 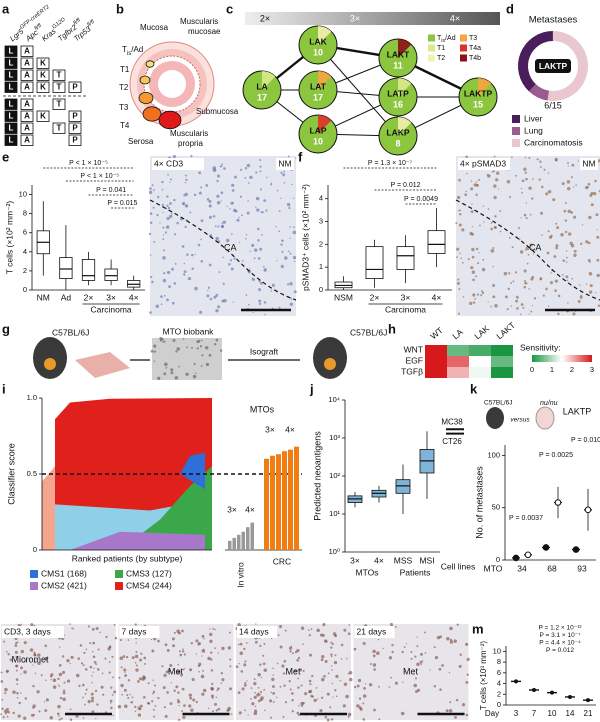 I want to click on p-value: P = 0.012, so click(x=405, y=185).